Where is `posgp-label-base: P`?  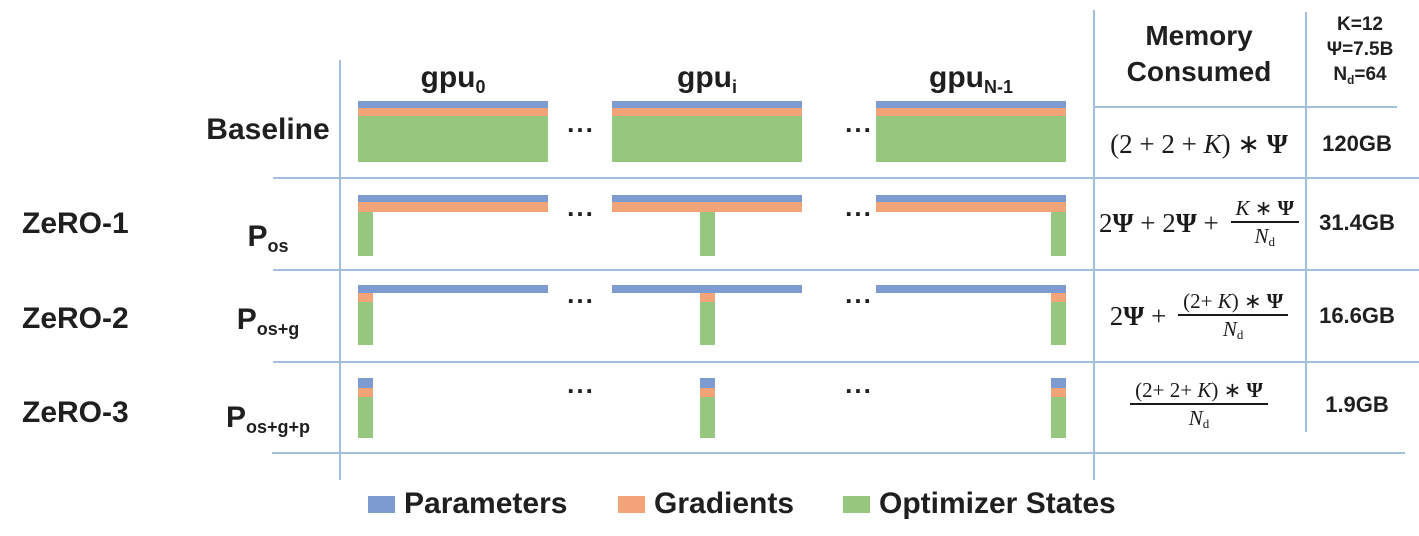 posgp-label-base: P is located at coordinates (235, 417).